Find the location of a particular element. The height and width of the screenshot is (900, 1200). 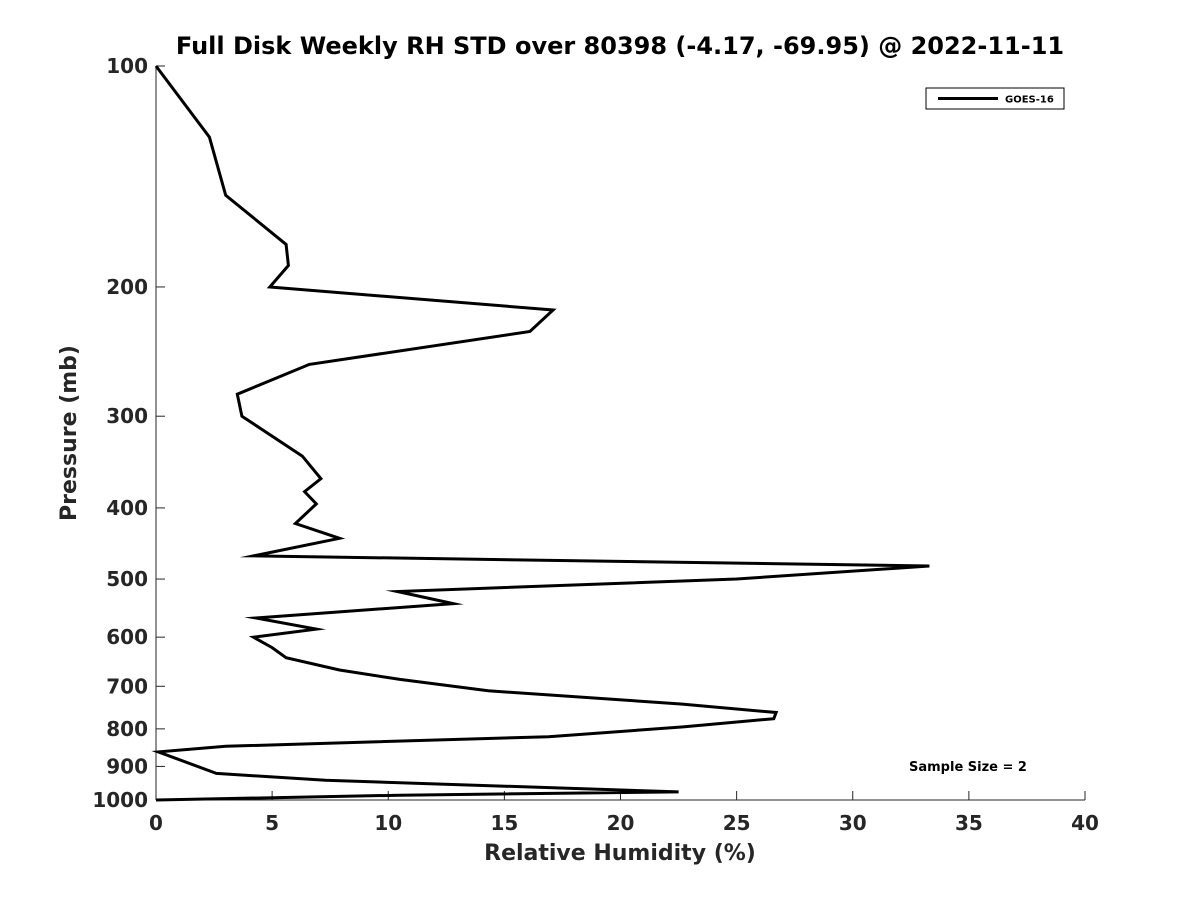

y-tick-label-500: 500 is located at coordinates (127, 579).